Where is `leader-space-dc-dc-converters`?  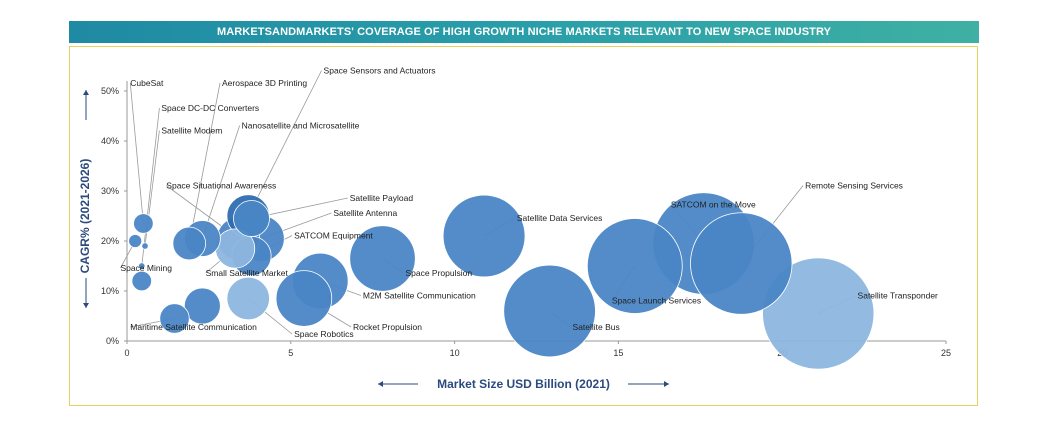
leader-space-dc-dc-converters is located at coordinates (150, 187).